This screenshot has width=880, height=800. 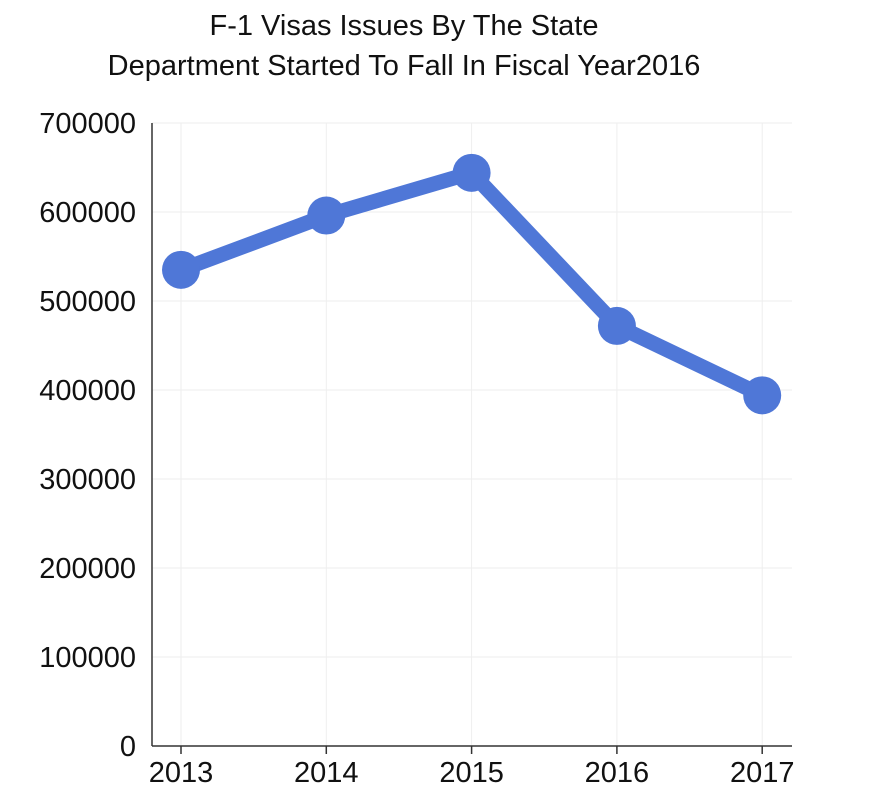 What do you see at coordinates (128, 747) in the screenshot?
I see `y-tick-label: 0` at bounding box center [128, 747].